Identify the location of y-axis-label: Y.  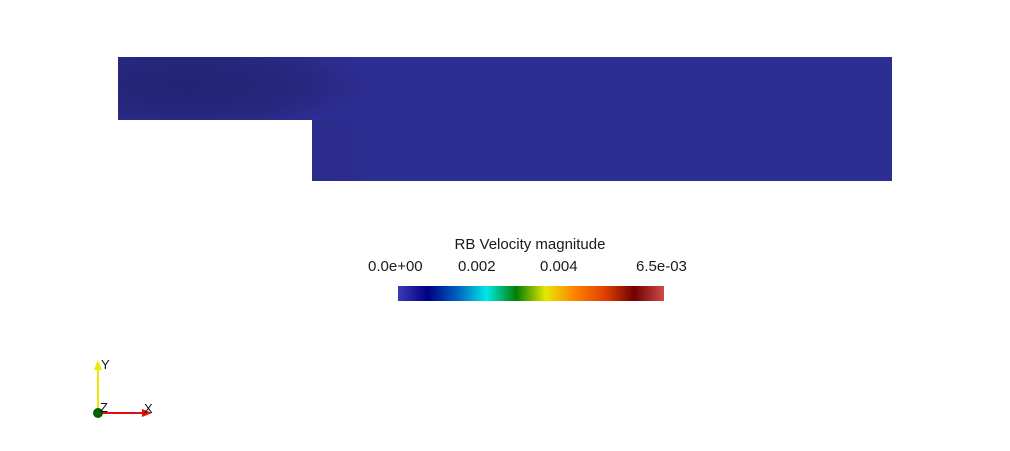
(105, 364).